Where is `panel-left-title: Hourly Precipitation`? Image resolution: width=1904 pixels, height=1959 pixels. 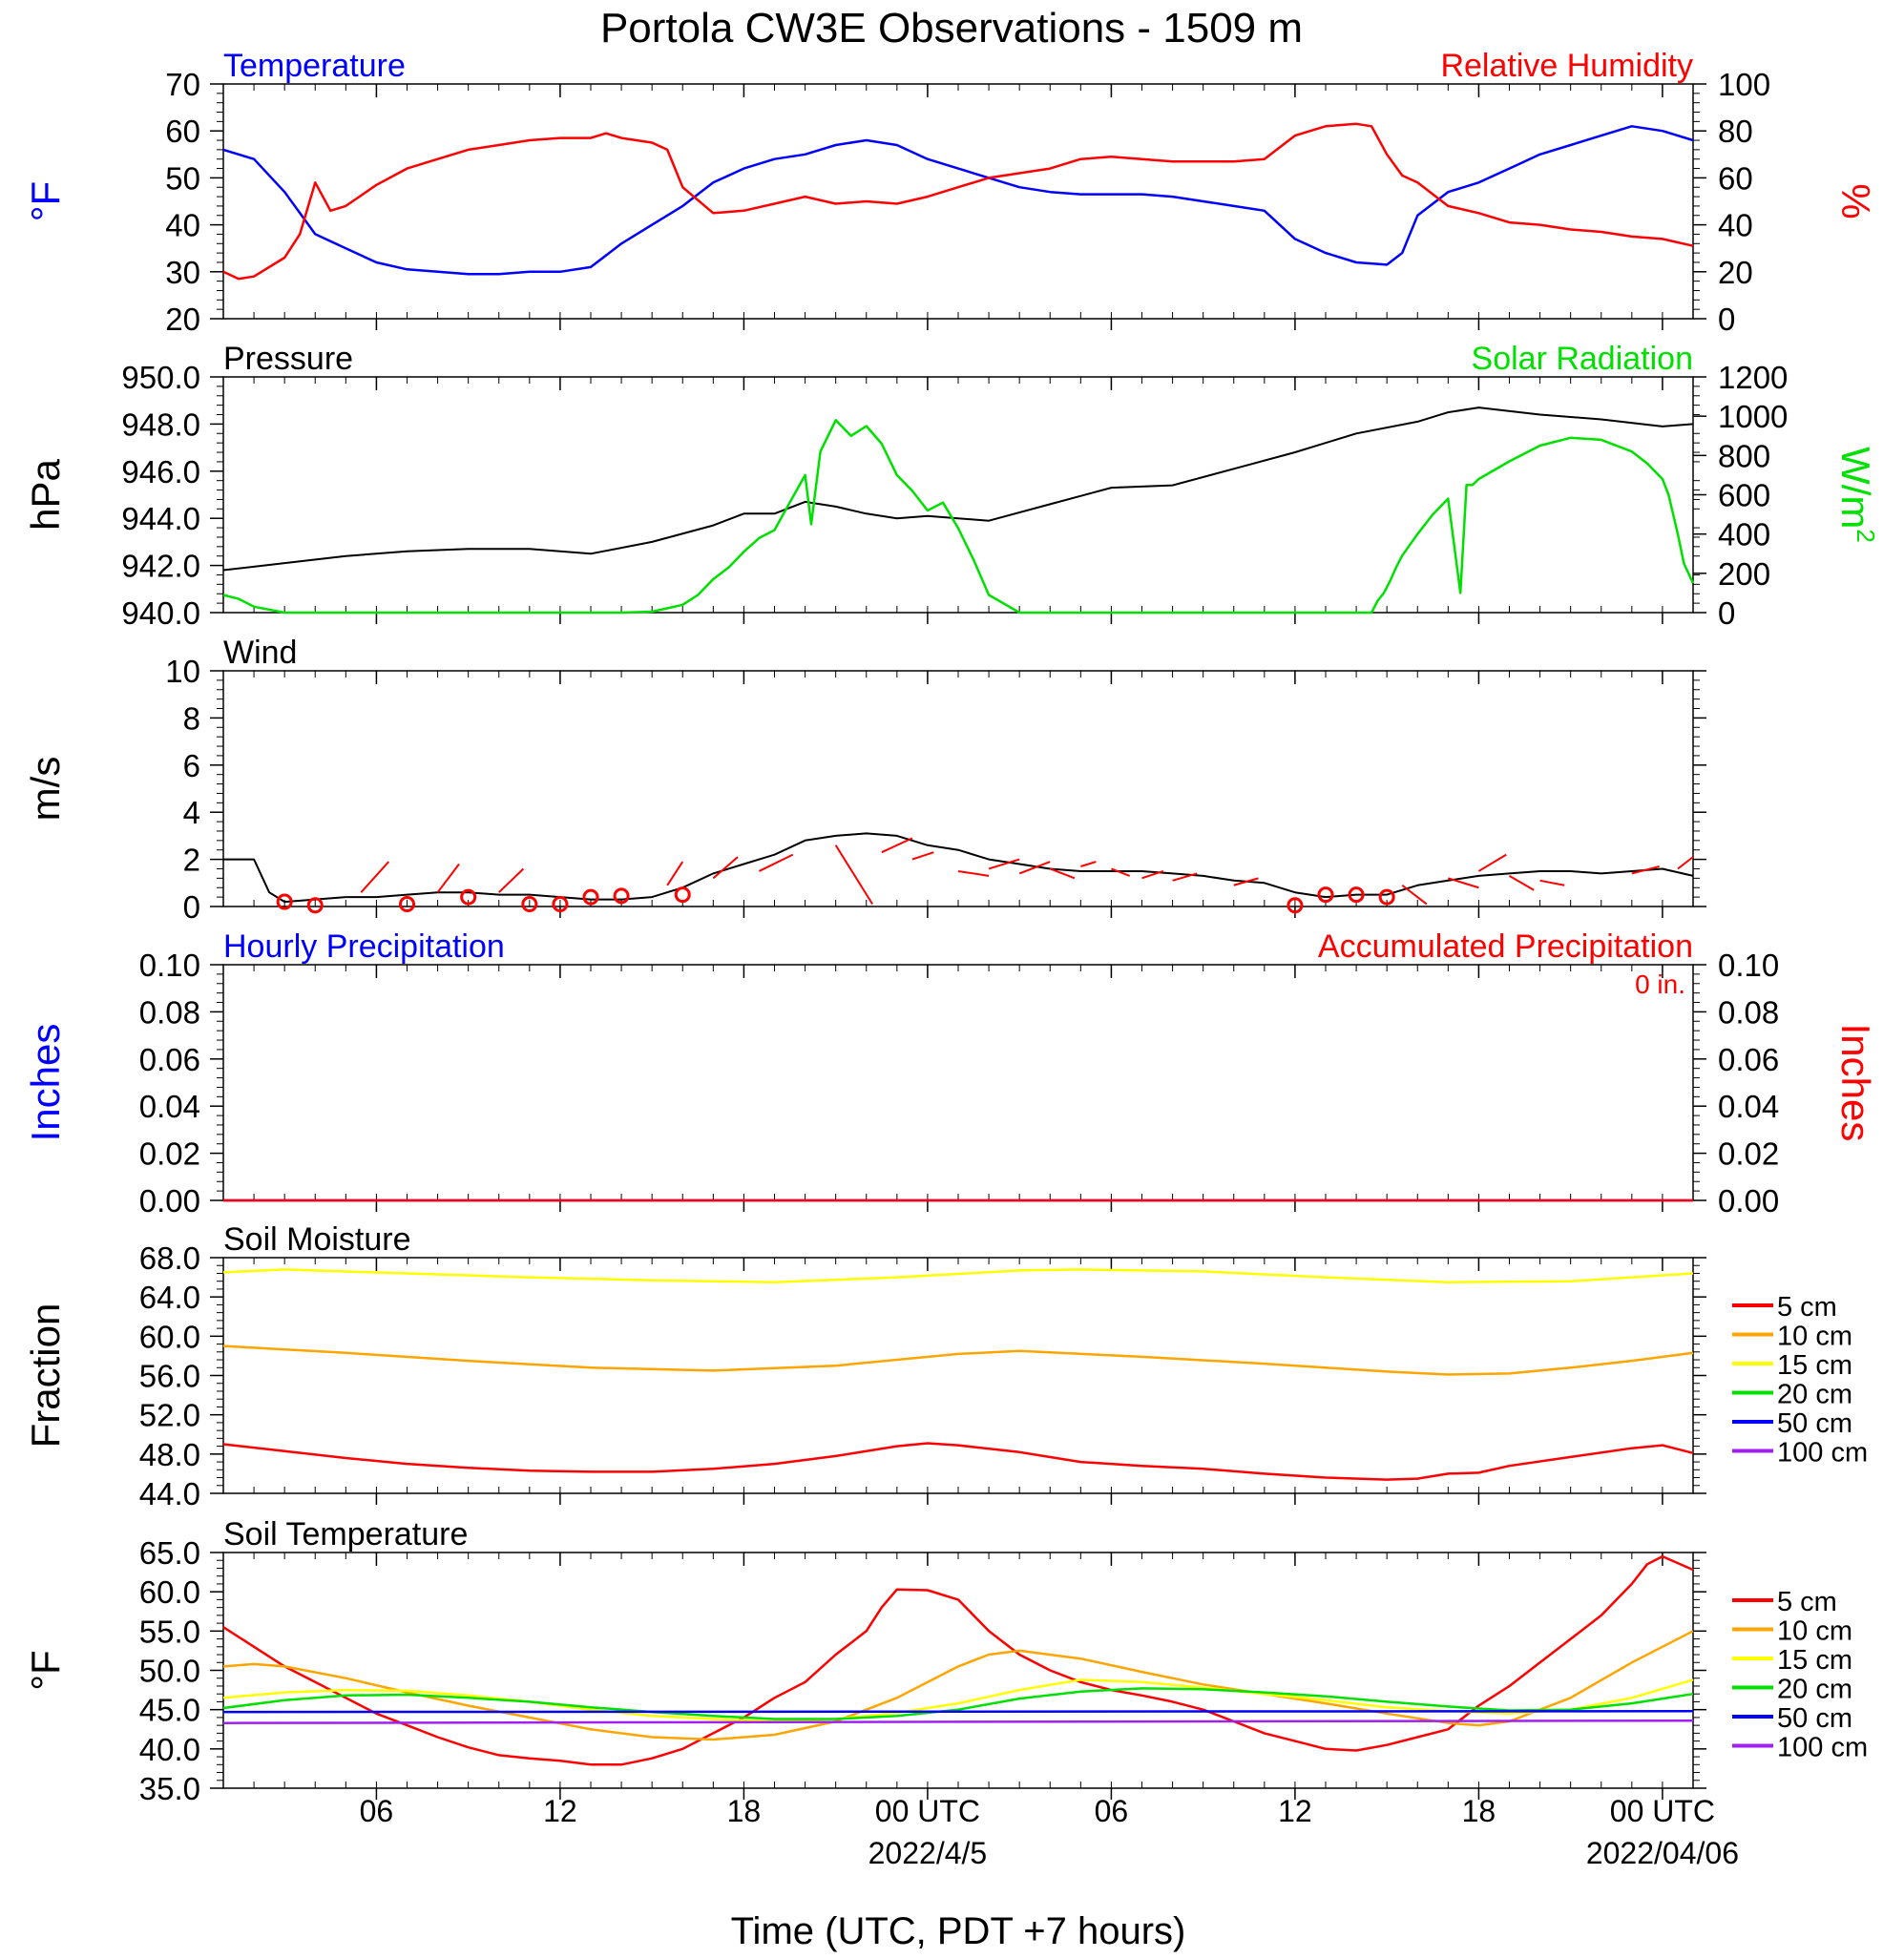 panel-left-title: Hourly Precipitation is located at coordinates (364, 947).